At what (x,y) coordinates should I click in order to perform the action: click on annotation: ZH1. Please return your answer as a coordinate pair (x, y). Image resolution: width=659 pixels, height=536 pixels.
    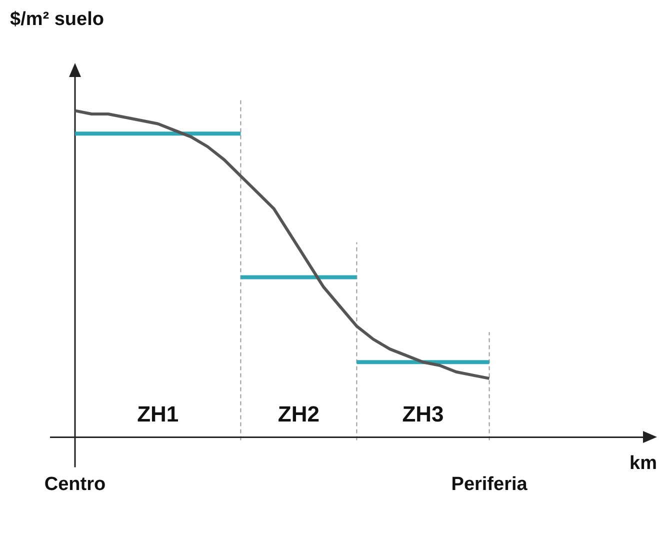
    Looking at the image, I should click on (158, 413).